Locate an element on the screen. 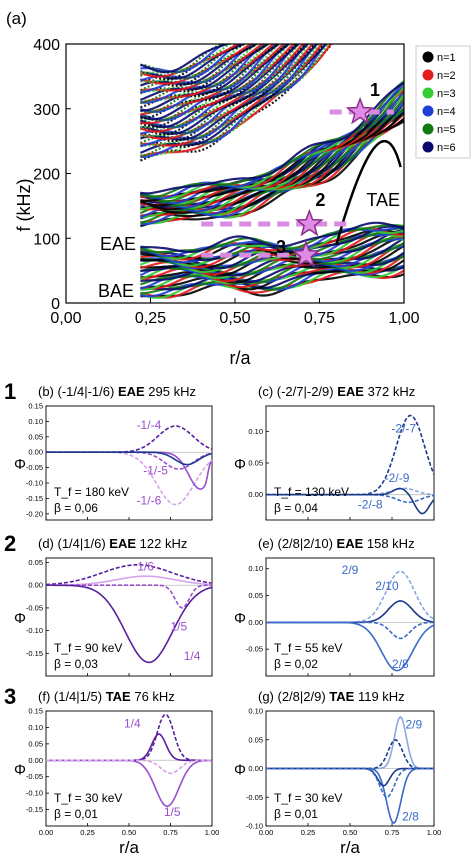  x-tick-label: 0,75 is located at coordinates (319, 318).